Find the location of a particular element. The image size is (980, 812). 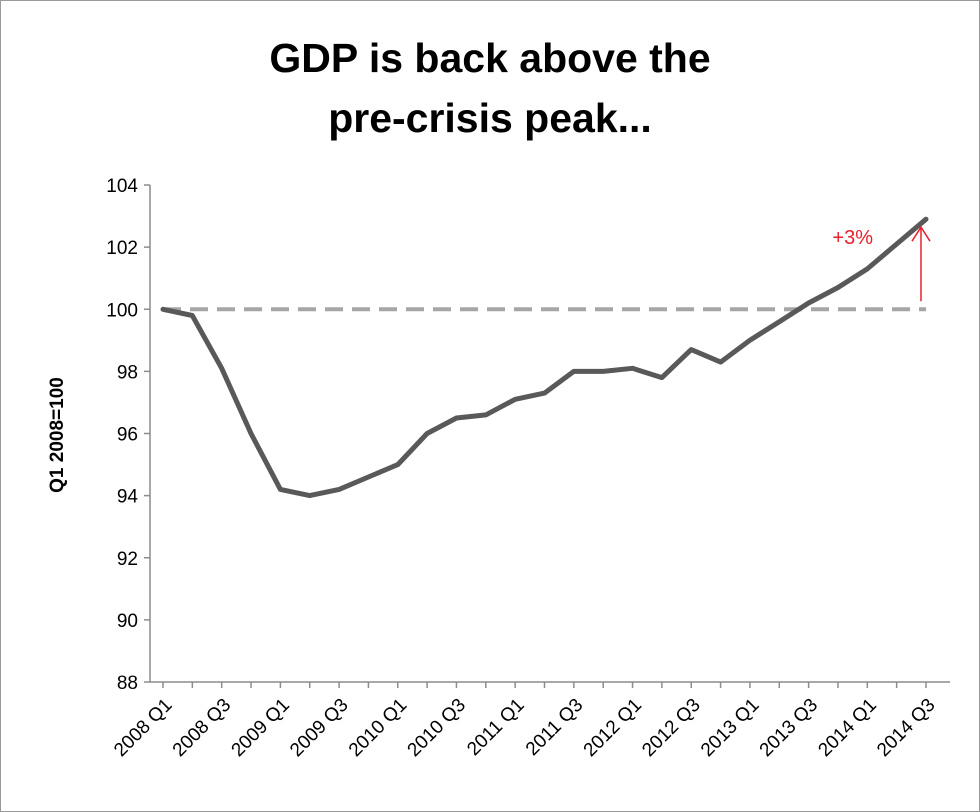

x-tick-label: 2012 Q3 is located at coordinates (671, 728).